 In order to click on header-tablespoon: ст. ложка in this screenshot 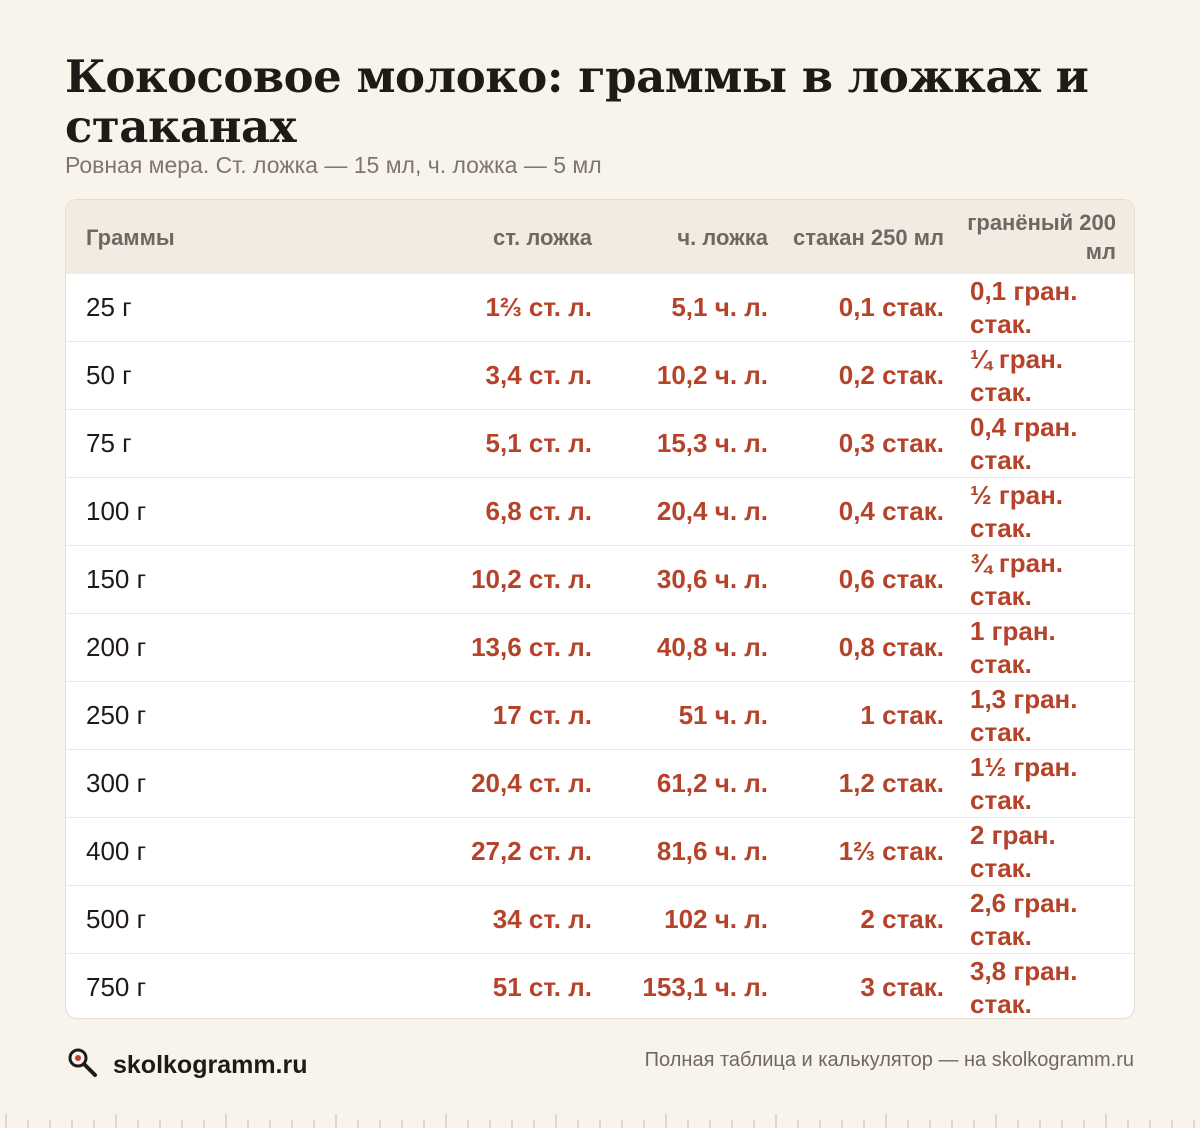, I will do `click(542, 237)`.